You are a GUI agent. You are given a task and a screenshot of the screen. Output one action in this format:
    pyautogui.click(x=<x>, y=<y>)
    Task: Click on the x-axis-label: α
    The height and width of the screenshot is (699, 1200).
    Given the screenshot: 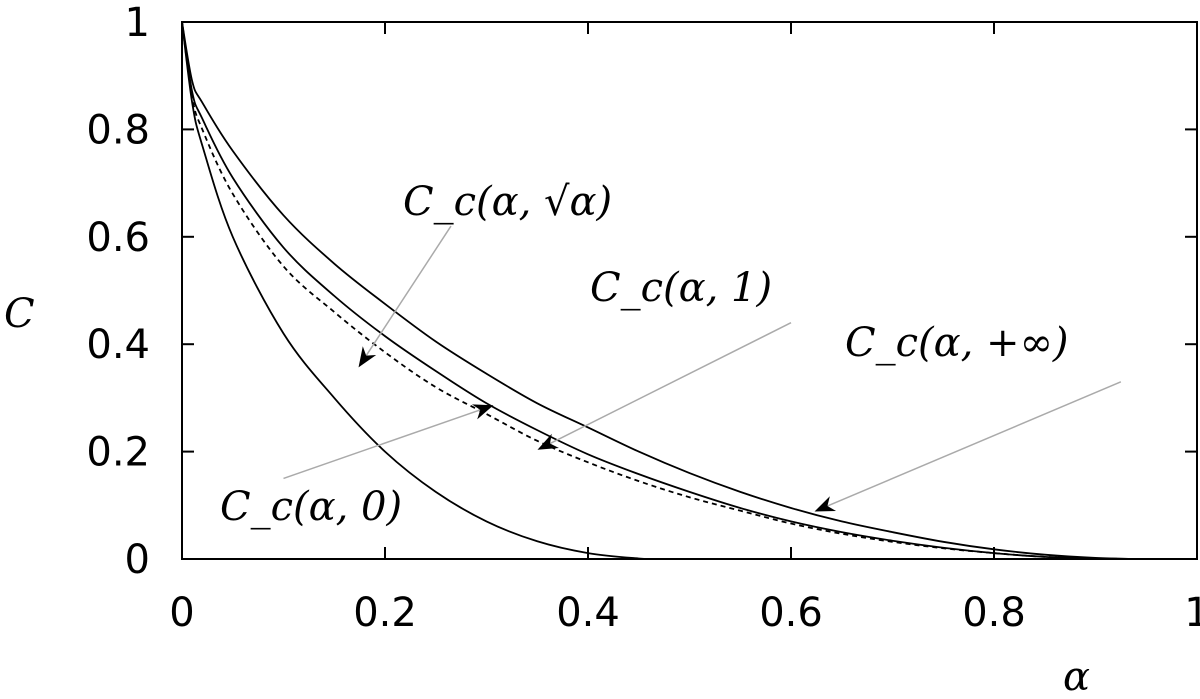 What is the action you would take?
    pyautogui.click(x=1076, y=676)
    